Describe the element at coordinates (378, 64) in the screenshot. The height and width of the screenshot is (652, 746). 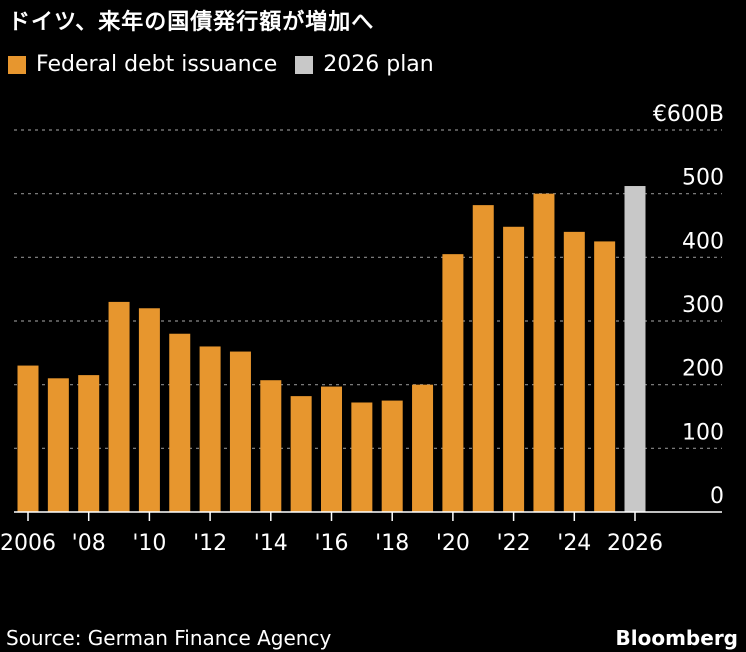
I see `legend-label-plan: 2026 plan` at that location.